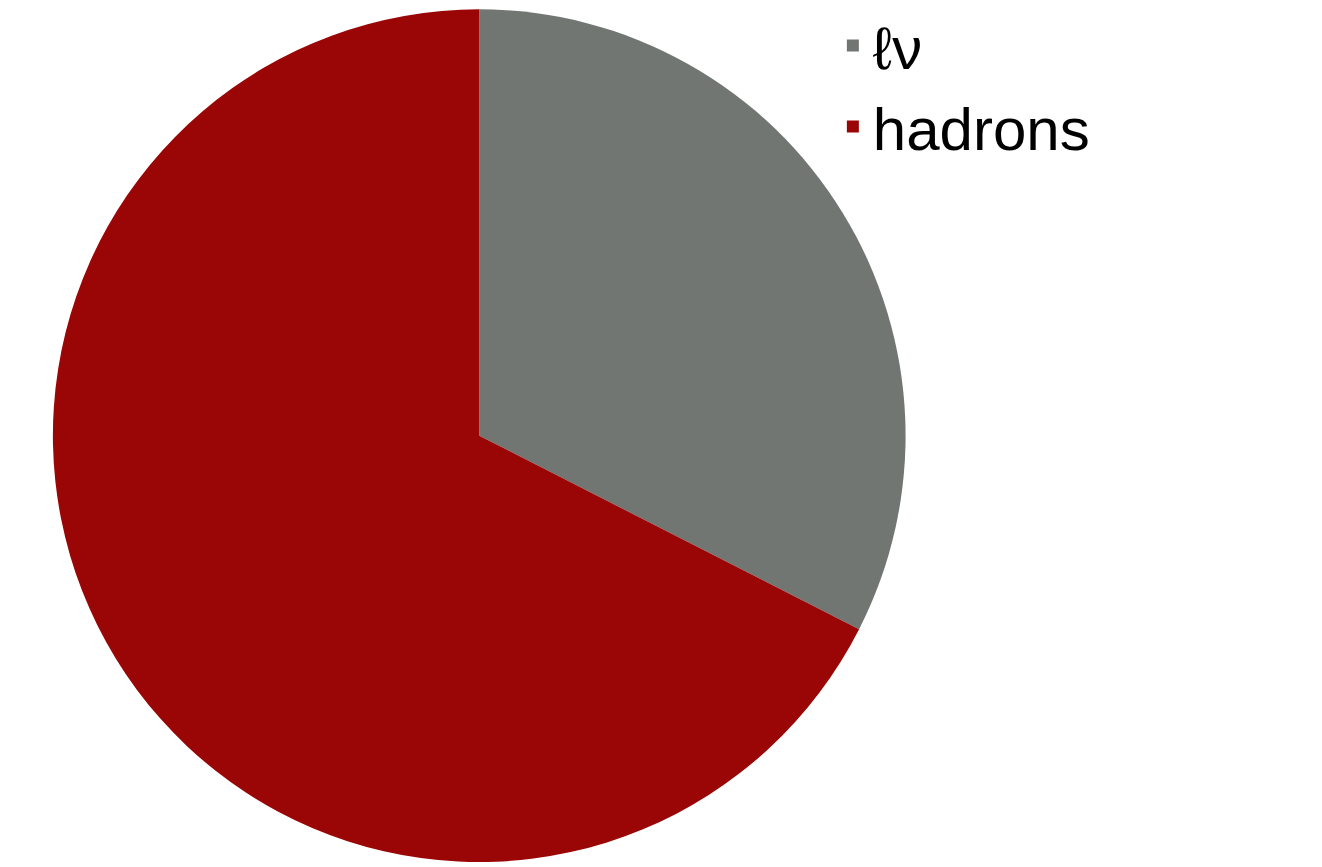  Describe the element at coordinates (897, 48) in the screenshot. I see `legend-label: ℓν` at that location.